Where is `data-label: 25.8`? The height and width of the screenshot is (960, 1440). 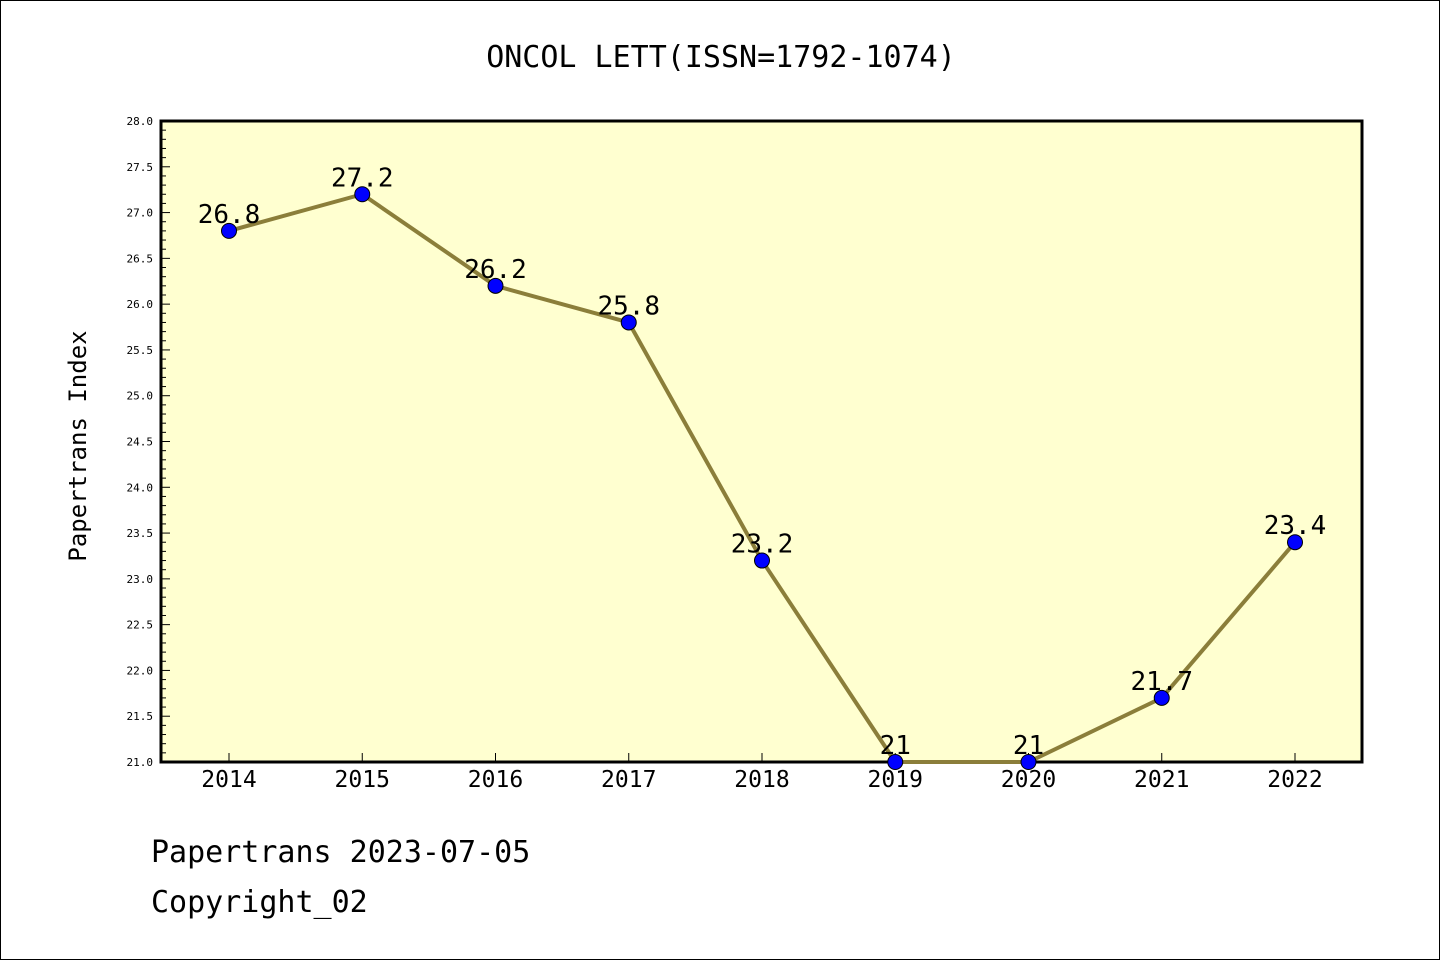 data-label: 25.8 is located at coordinates (628, 306).